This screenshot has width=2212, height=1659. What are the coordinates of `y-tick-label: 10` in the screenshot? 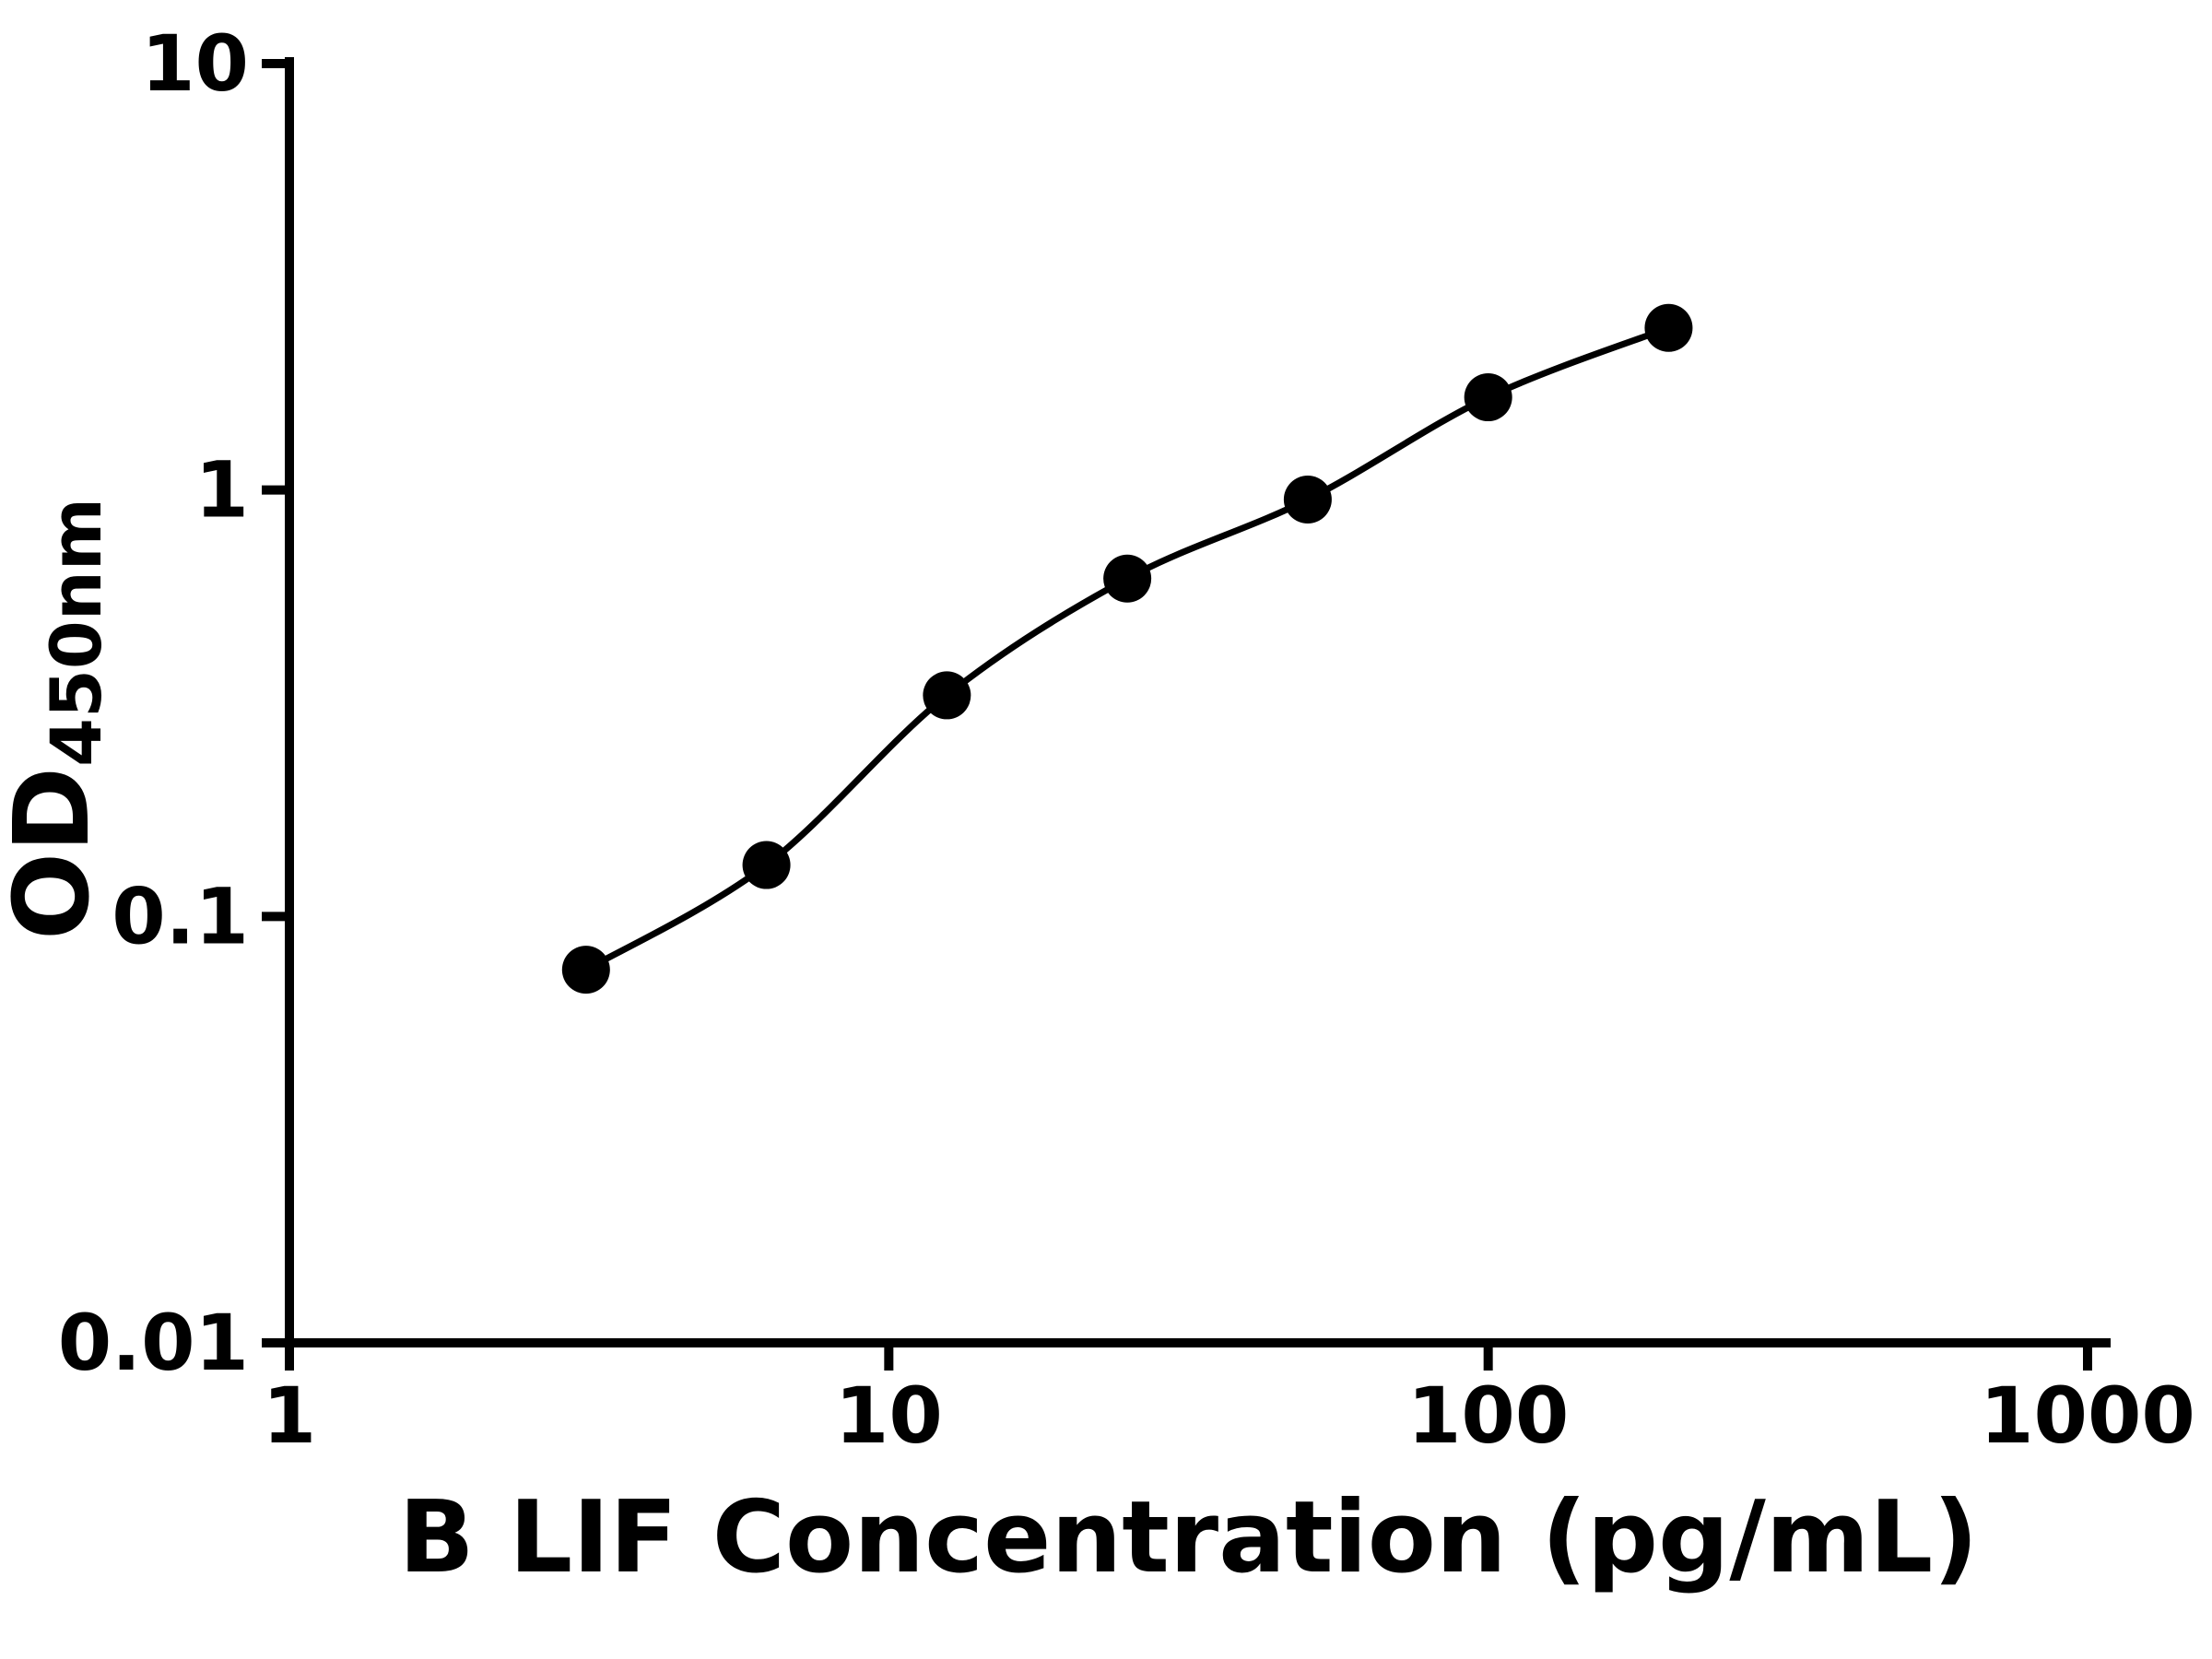 It's located at (195, 63).